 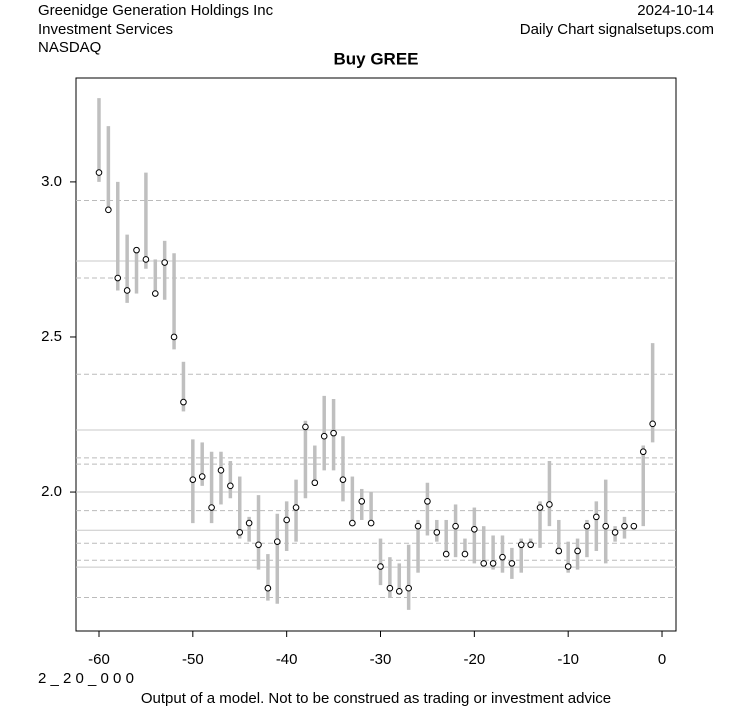 I want to click on y-tick-label: 2.0, so click(x=51, y=491).